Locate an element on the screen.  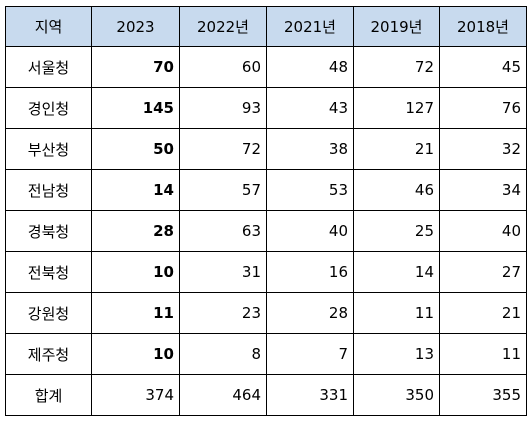
region-cell: 전남청 is located at coordinates (48, 190).